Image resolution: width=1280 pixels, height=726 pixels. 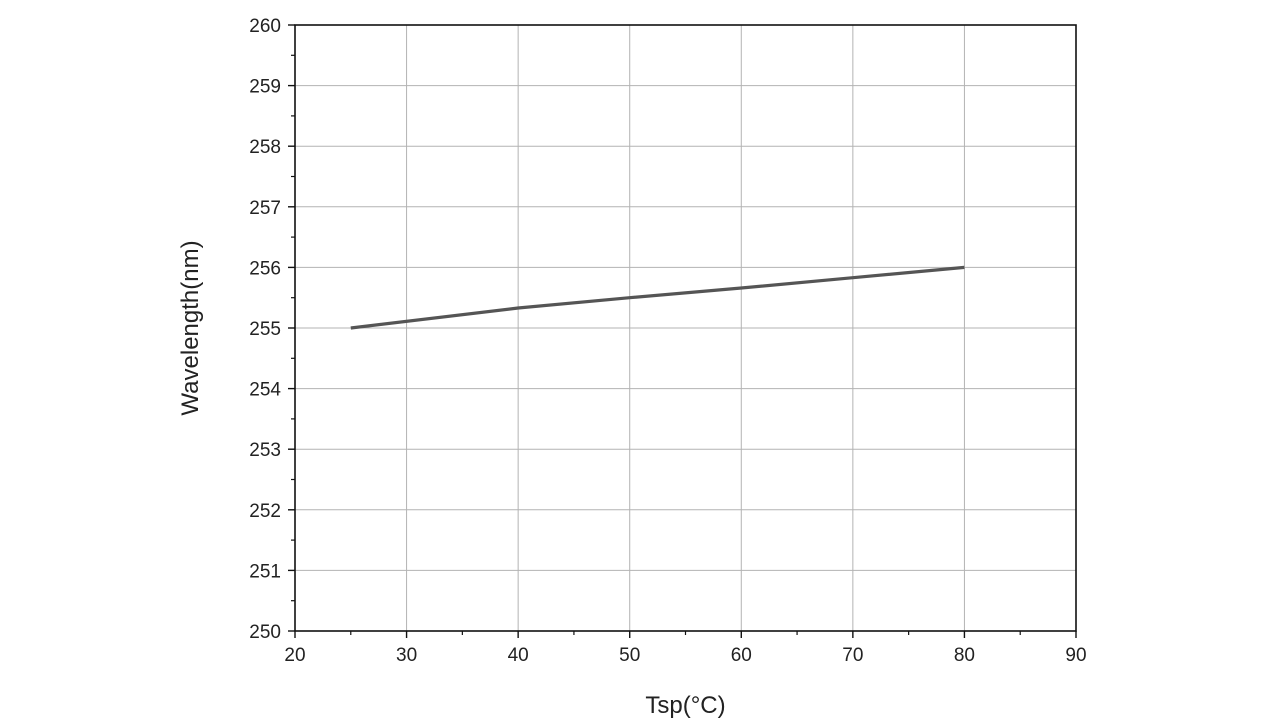 I want to click on x-tick-label: 70, so click(x=852, y=655).